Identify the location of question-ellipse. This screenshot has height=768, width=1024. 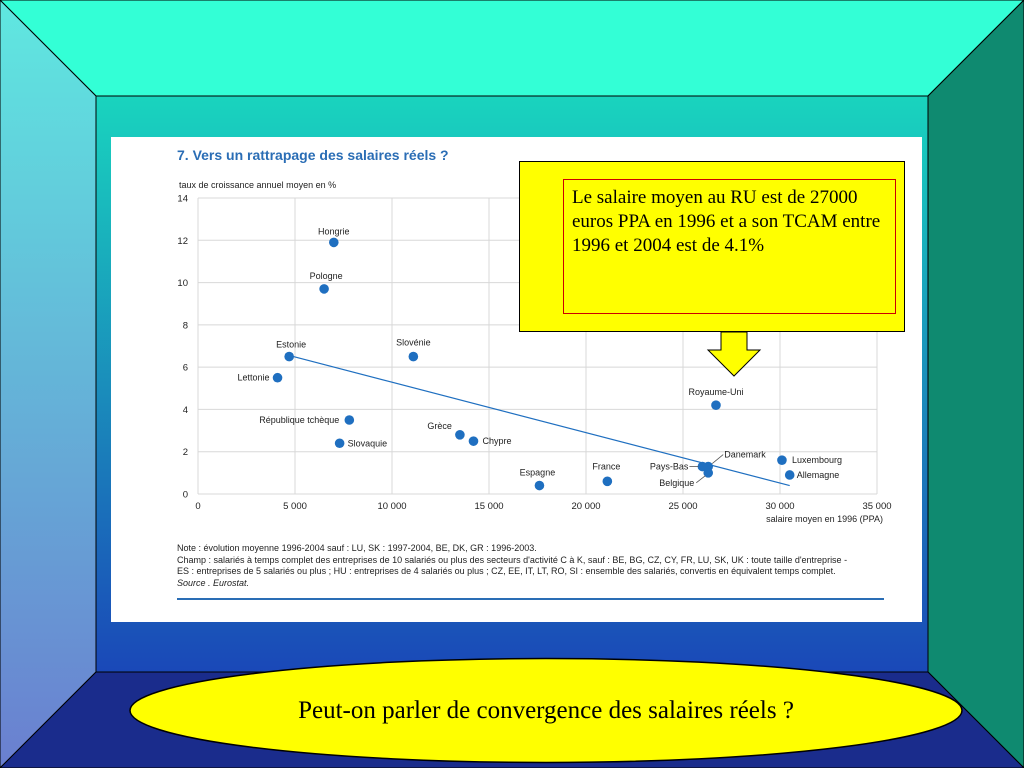
(546, 710).